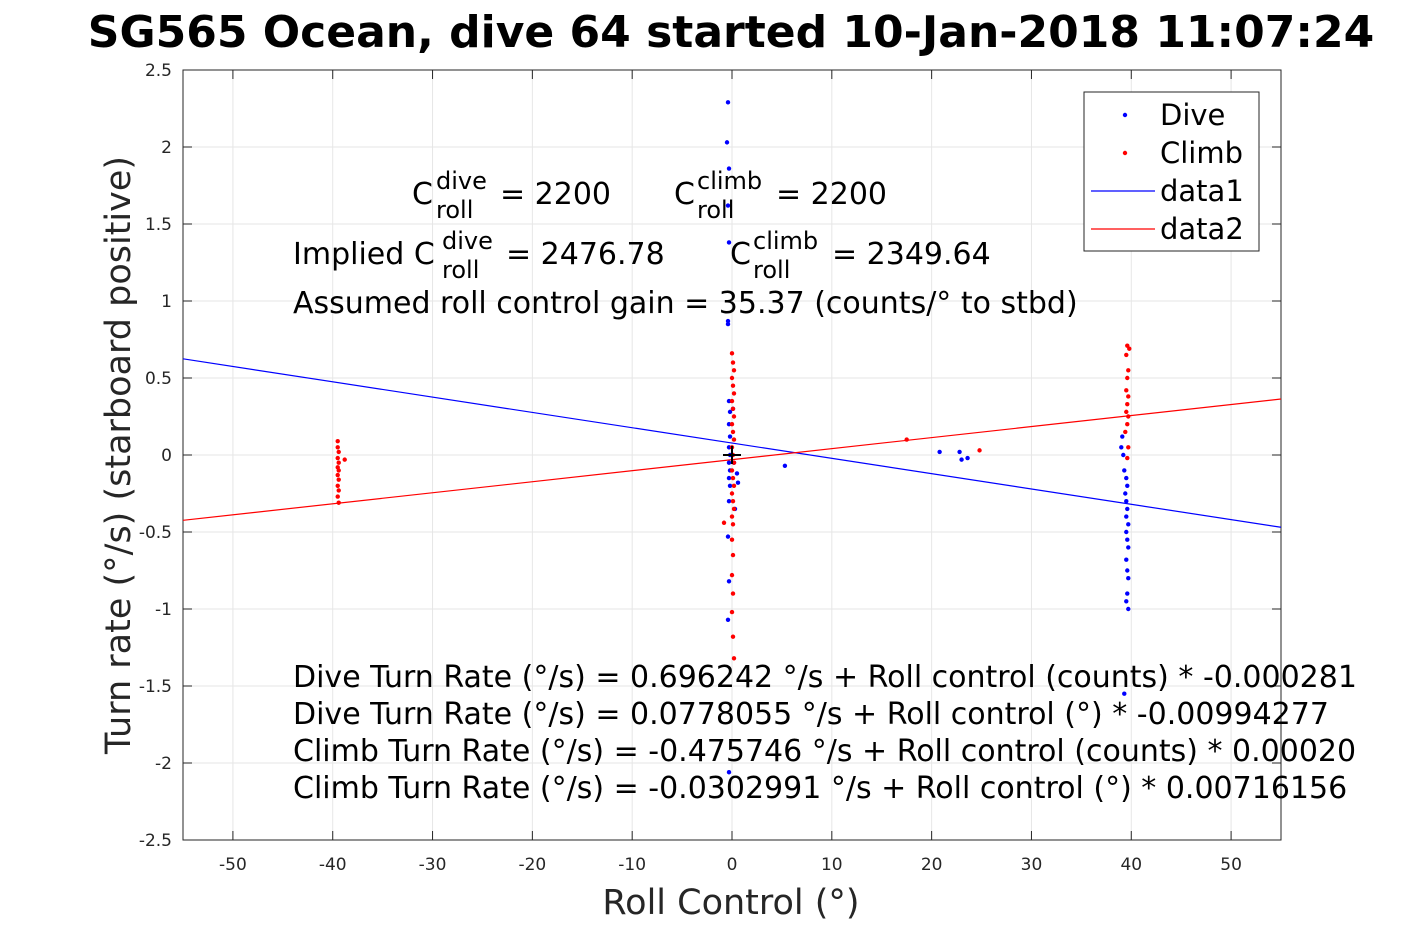  What do you see at coordinates (832, 865) in the screenshot?
I see `x-tick-label: 10` at bounding box center [832, 865].